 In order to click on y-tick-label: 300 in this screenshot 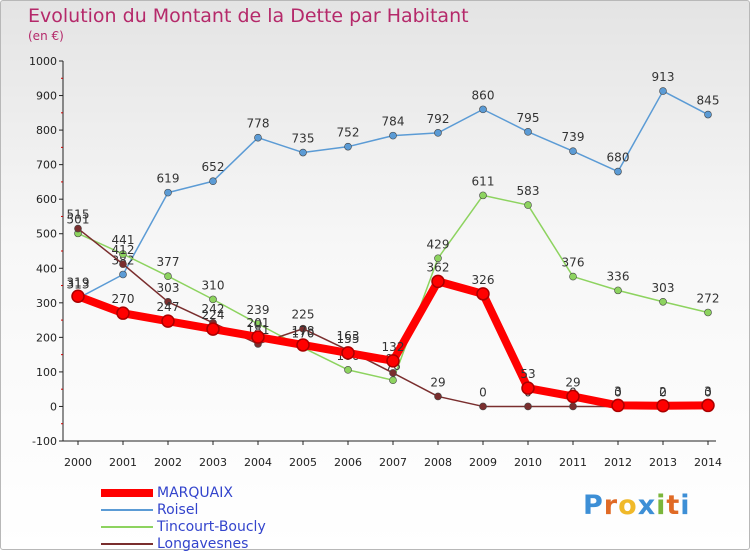, I will do `click(46, 303)`.